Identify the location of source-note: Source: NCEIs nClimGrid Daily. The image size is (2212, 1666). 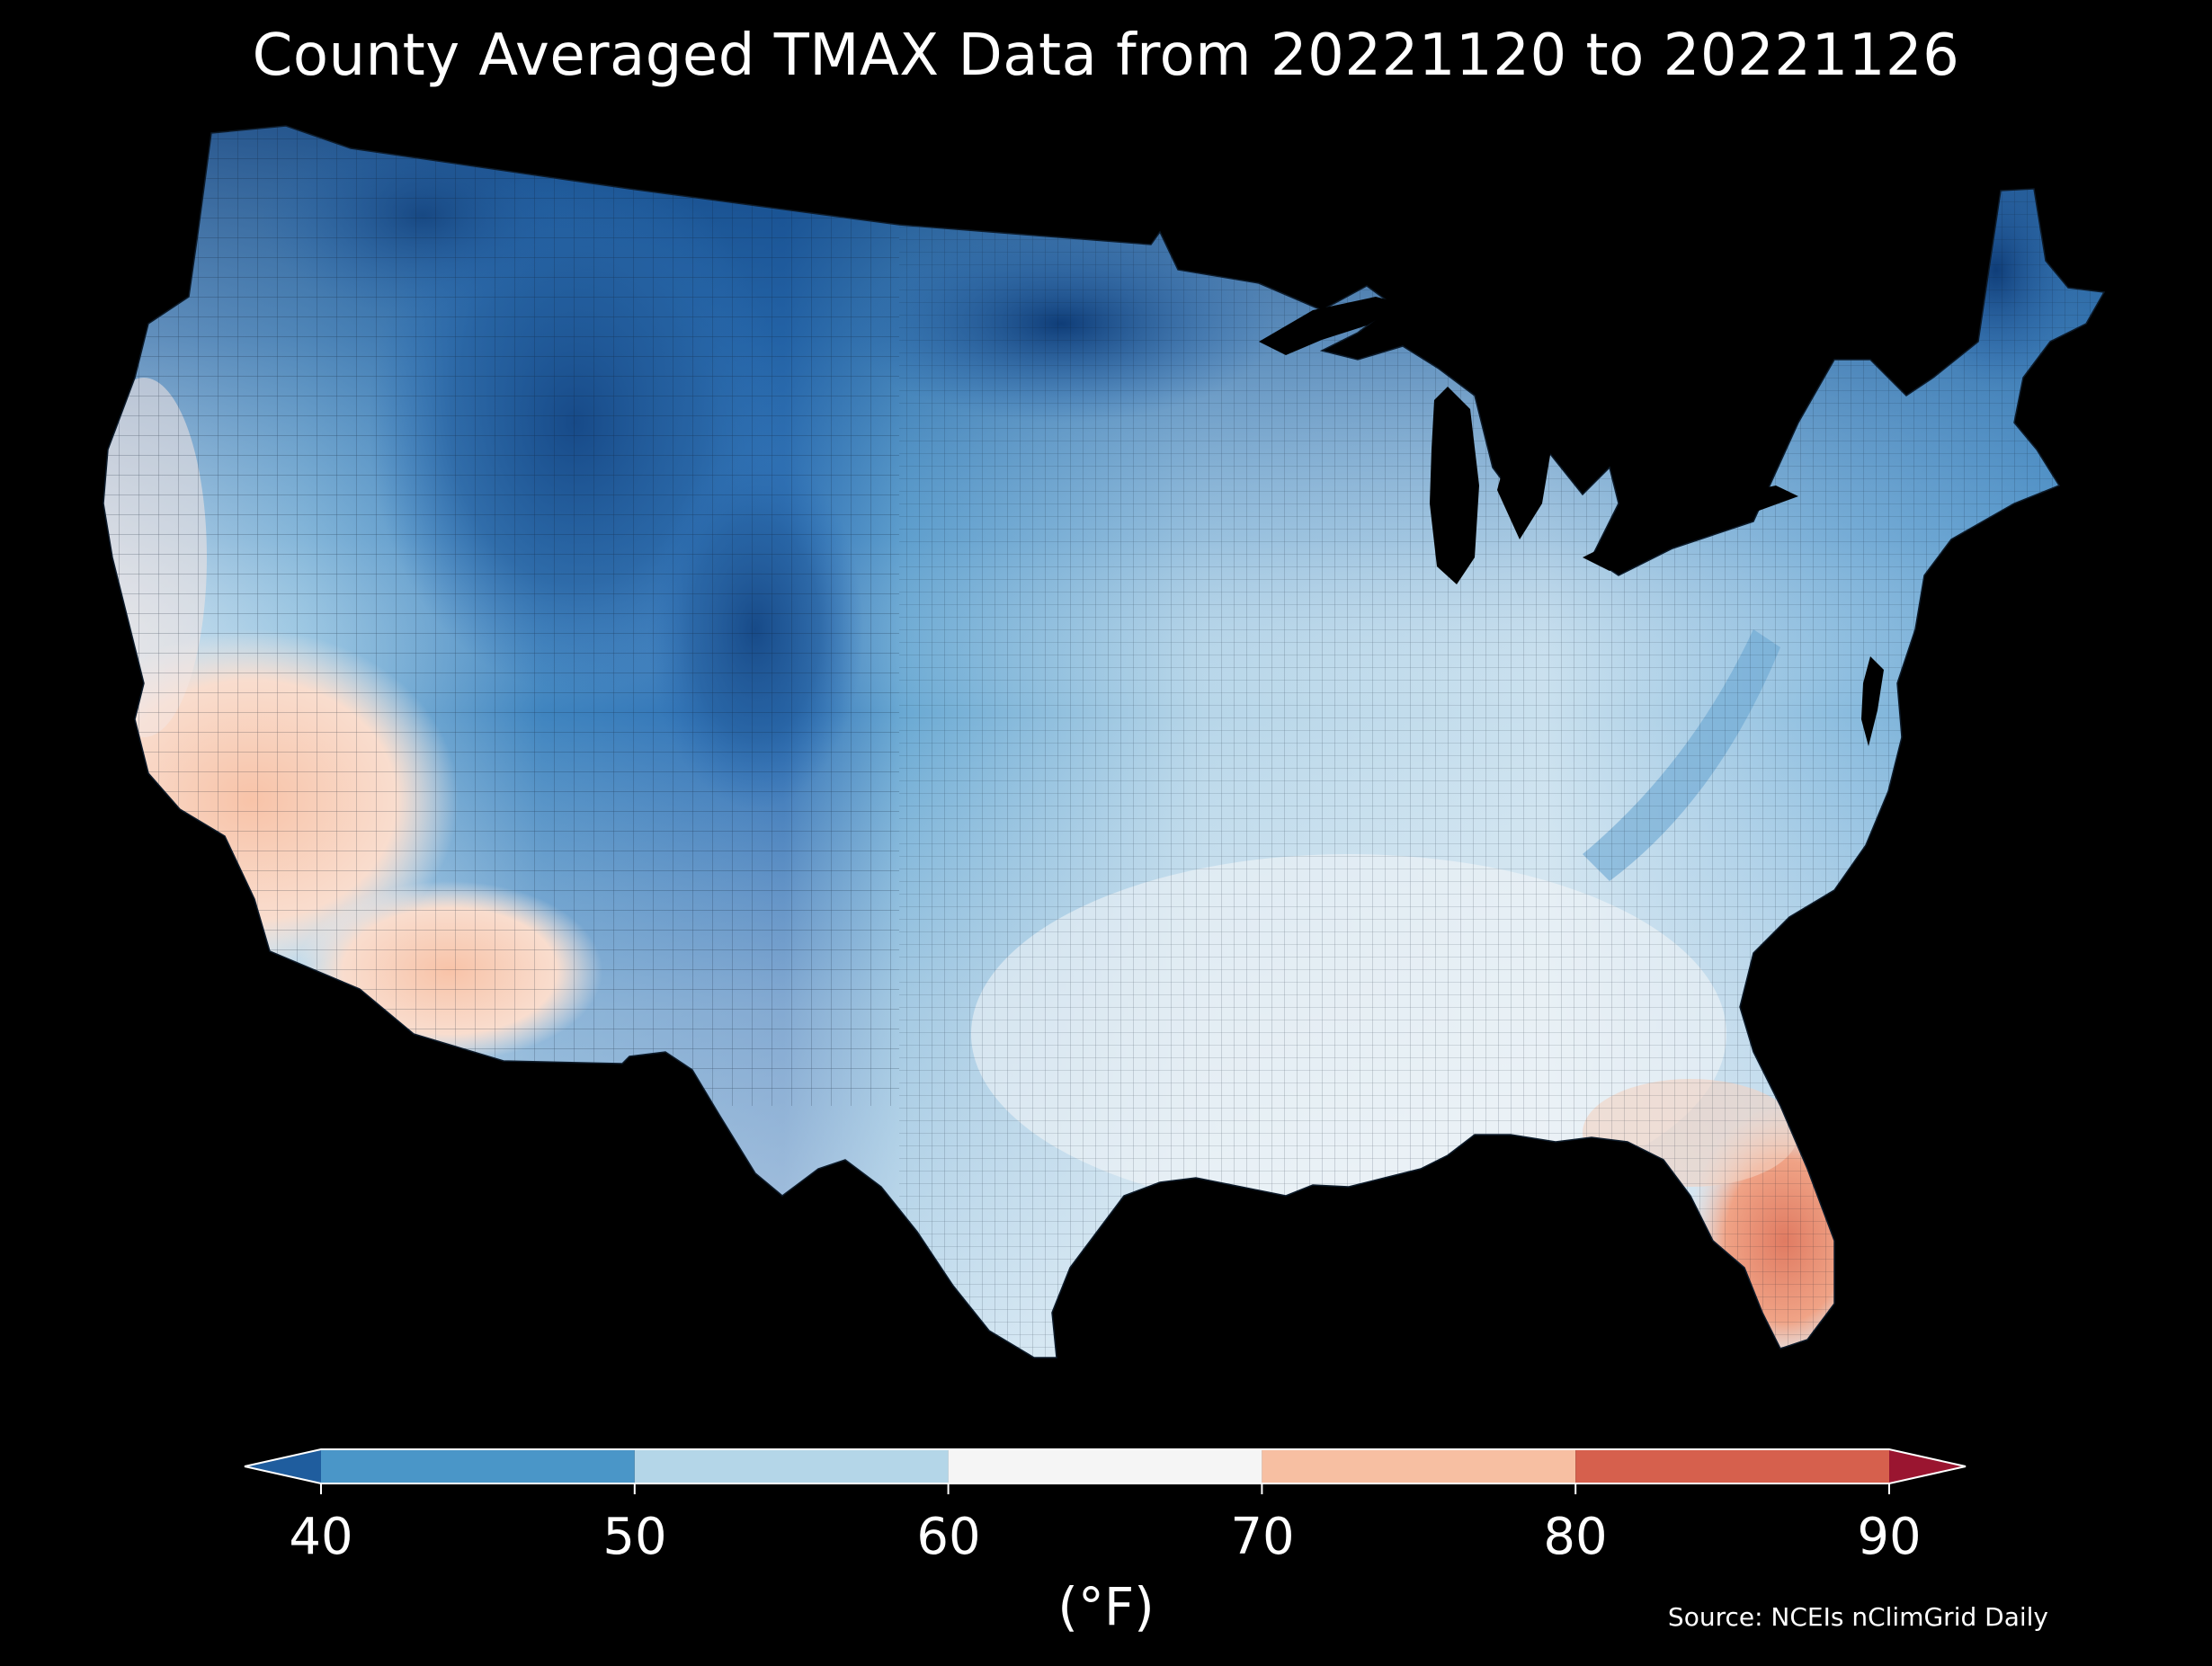
(1857, 1617).